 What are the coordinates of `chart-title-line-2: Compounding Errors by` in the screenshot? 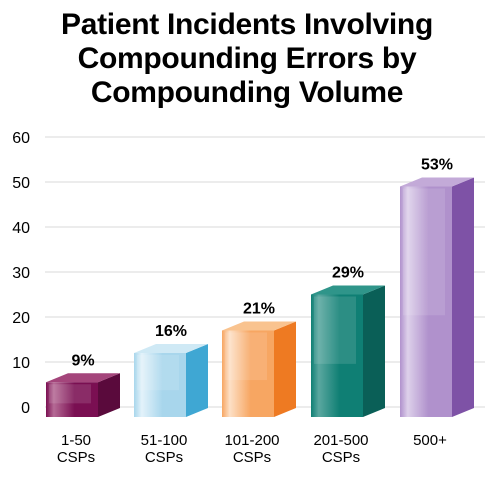 It's located at (247, 58).